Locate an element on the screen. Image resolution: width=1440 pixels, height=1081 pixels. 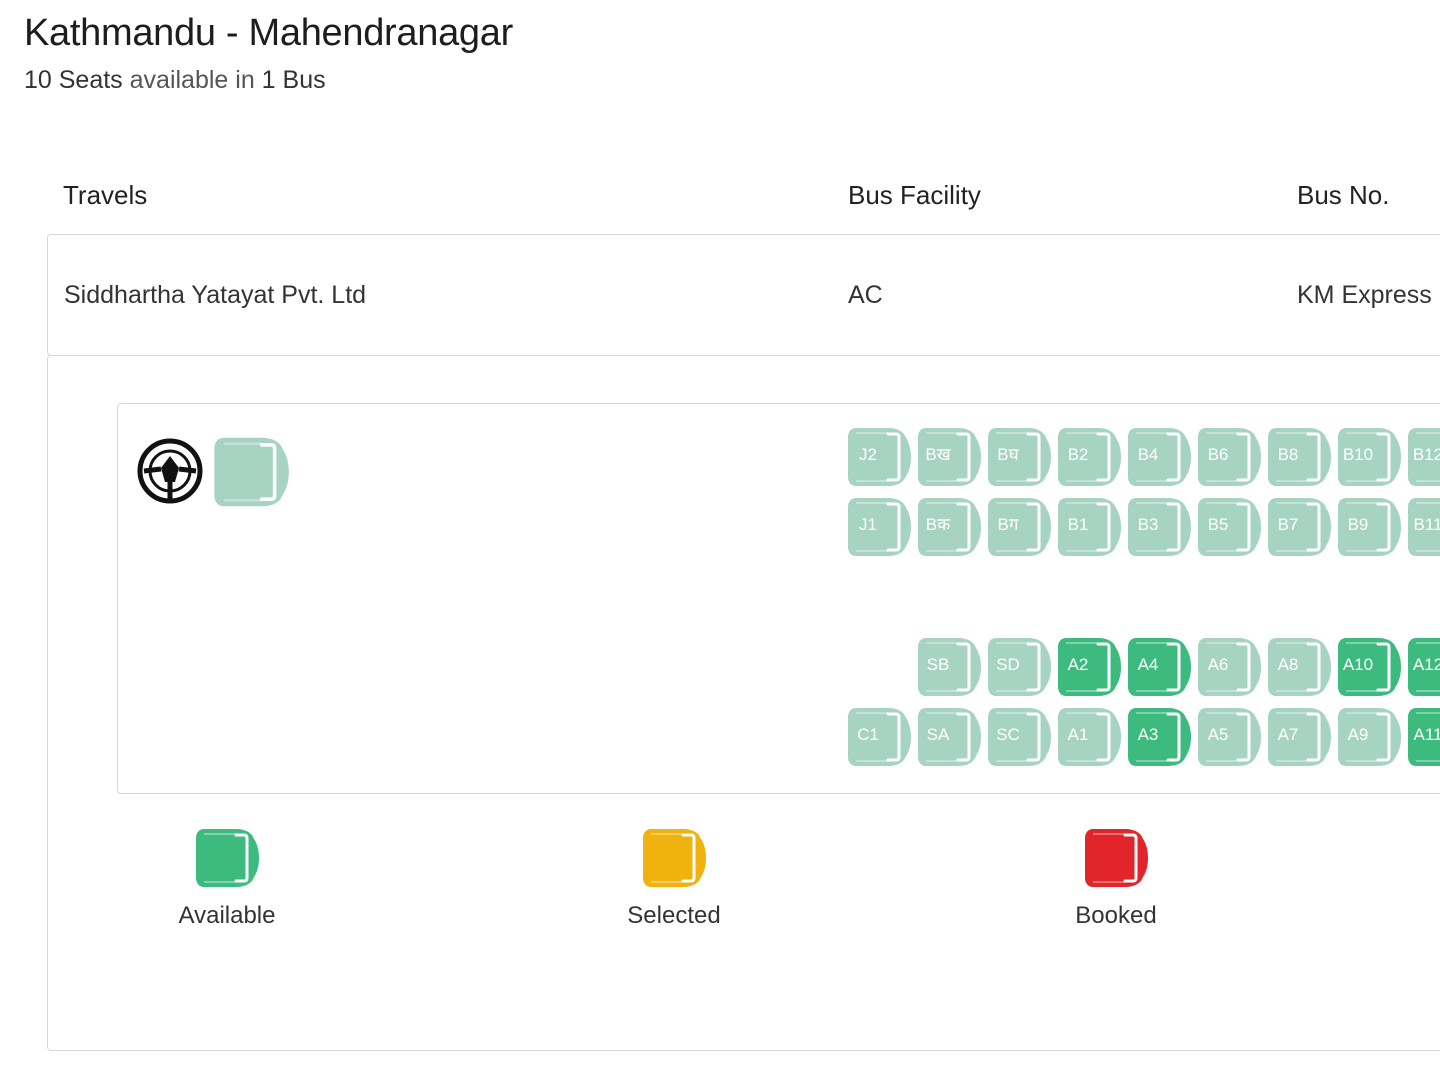
seat-1-3: B1 is located at coordinates (1089, 527).